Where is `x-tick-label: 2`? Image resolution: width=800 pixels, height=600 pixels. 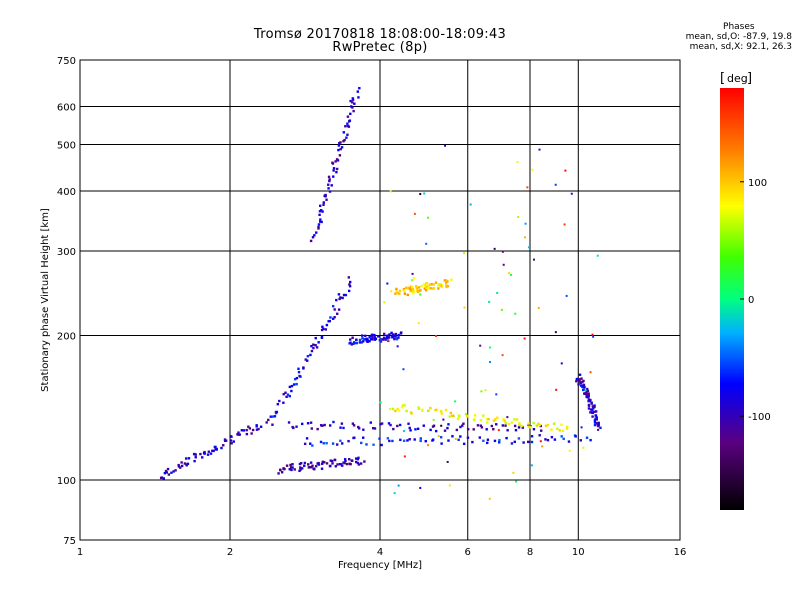 x-tick-label: 2 is located at coordinates (230, 552).